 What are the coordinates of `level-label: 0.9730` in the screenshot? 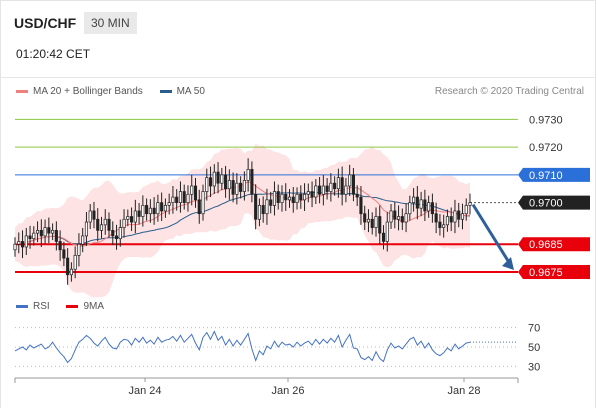 It's located at (546, 120).